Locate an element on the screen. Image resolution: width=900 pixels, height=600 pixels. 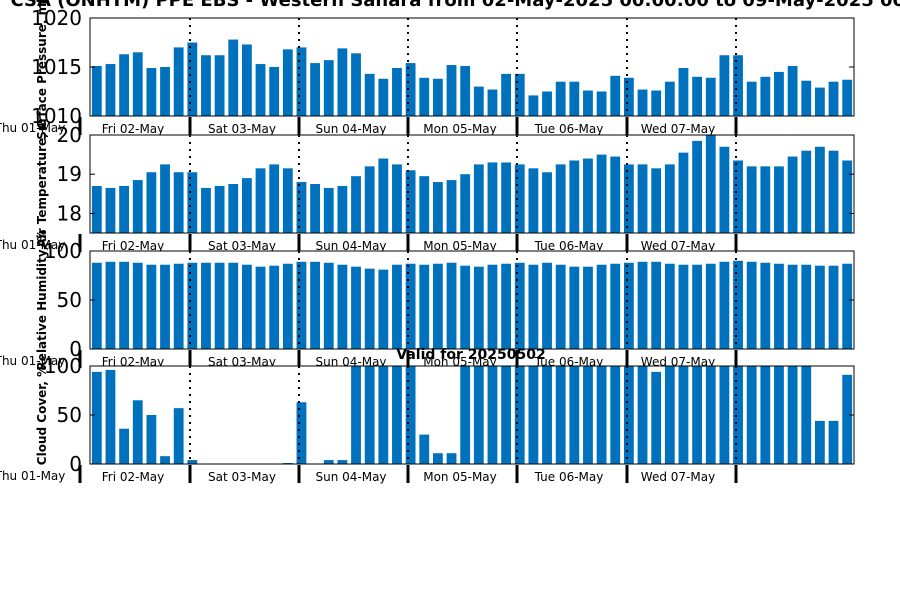
axes-frame is located at coordinates (472, 184).